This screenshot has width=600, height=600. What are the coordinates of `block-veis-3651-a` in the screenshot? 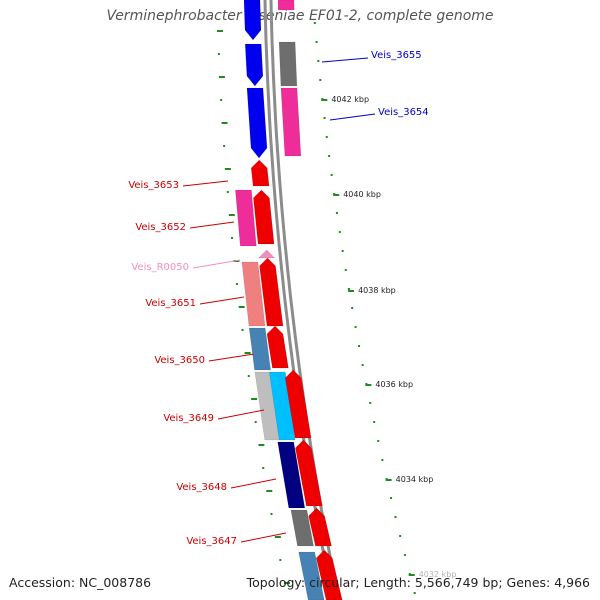 It's located at (253, 294).